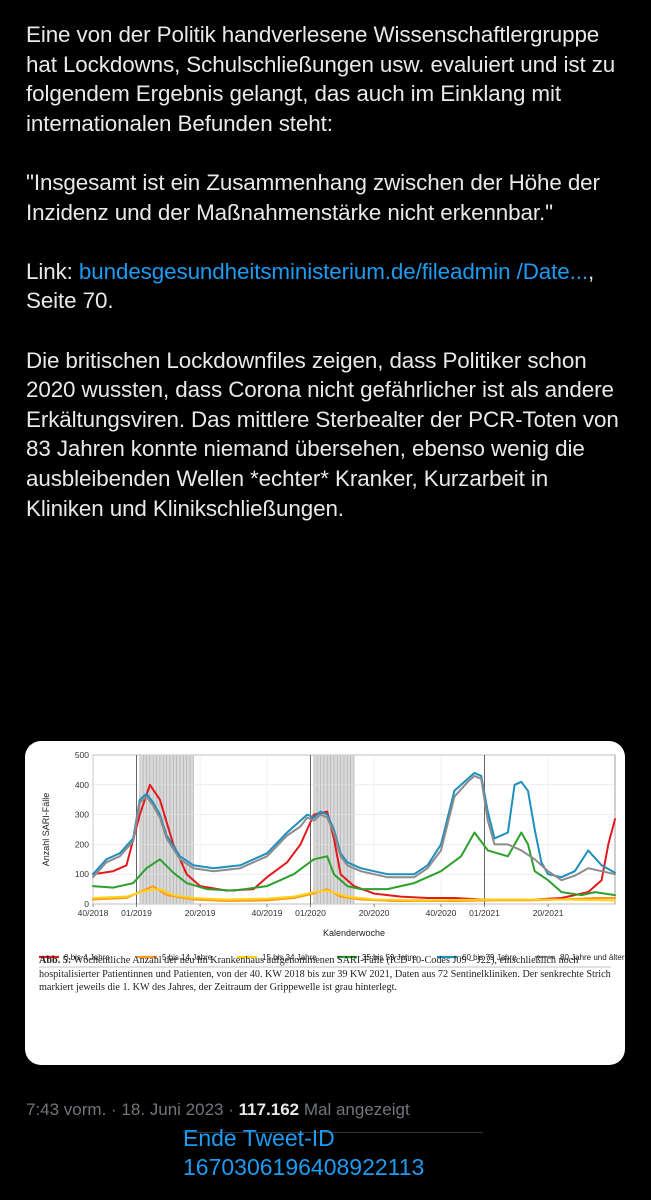 The image size is (651, 1200). Describe the element at coordinates (304, 1167) in the screenshot. I see `overlay-line-2: 1670306196408922113` at that location.